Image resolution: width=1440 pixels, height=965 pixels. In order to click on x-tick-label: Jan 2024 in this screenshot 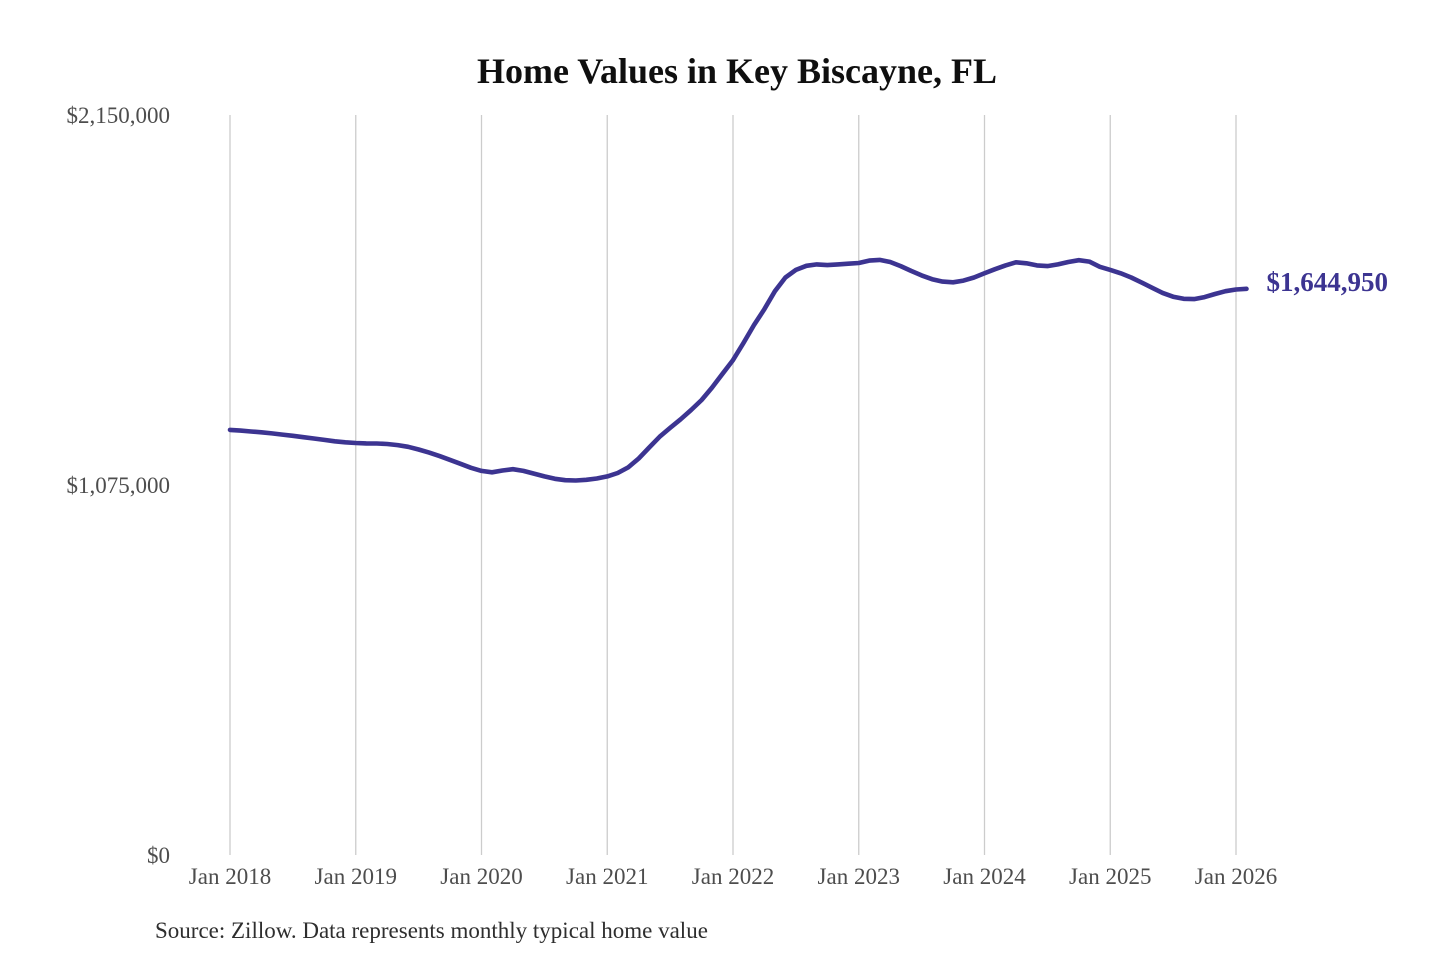, I will do `click(984, 876)`.